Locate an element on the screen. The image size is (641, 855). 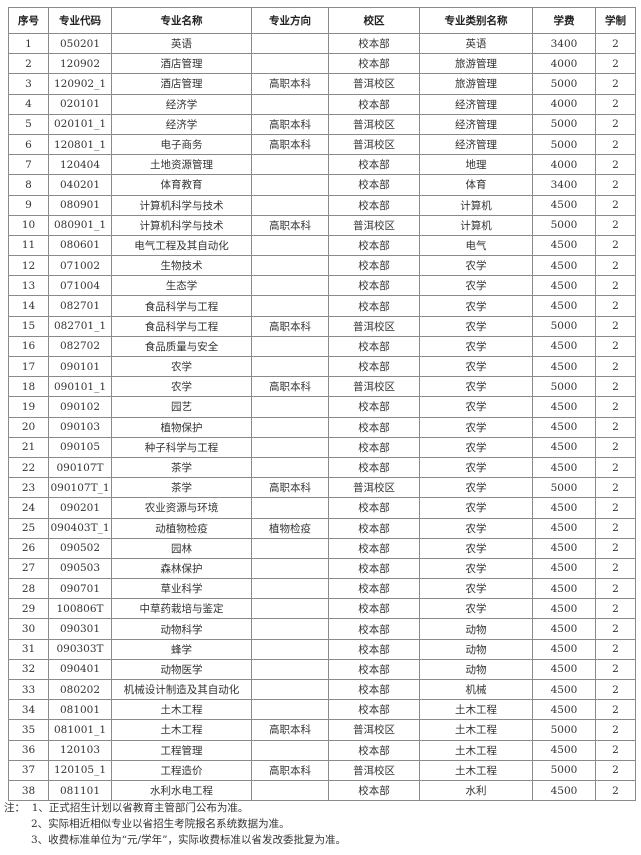
note-3: 3、收费标准单位为“元/学年”，实际收费标准以省发改委批复为准。 is located at coordinates (175, 840).